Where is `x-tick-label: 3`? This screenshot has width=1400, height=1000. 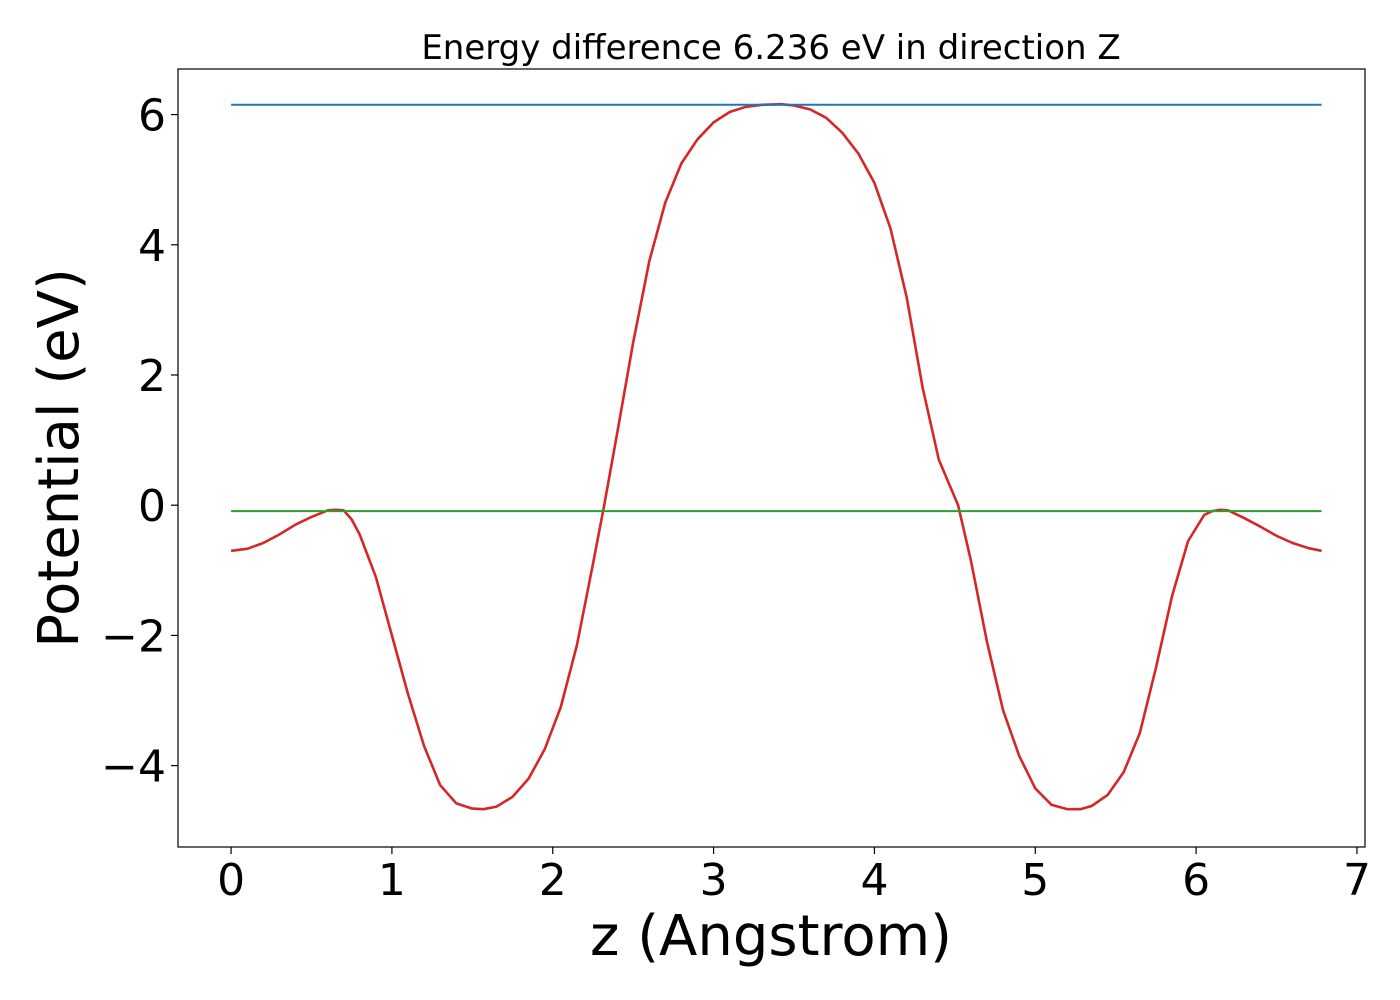
x-tick-label: 3 is located at coordinates (714, 880).